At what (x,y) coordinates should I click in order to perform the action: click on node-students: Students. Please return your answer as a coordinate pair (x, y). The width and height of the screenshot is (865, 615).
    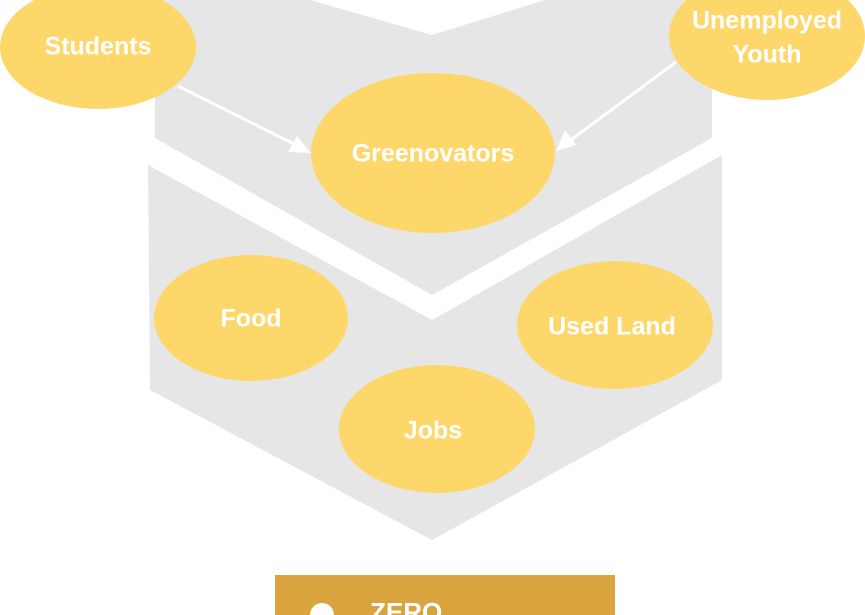
    Looking at the image, I should click on (98, 54).